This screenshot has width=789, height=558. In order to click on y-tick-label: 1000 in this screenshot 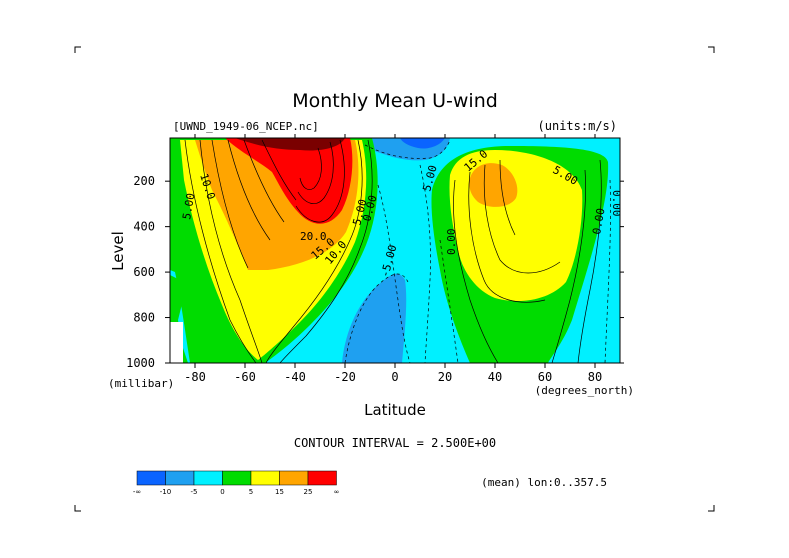, I will do `click(140, 363)`.